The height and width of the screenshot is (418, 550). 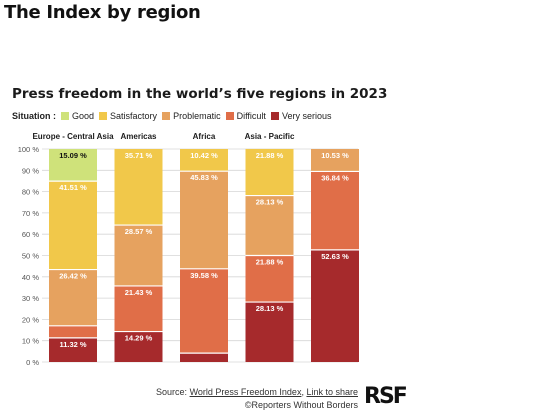 What do you see at coordinates (301, 405) in the screenshot?
I see `copyright: ©Reporters Without Borders` at bounding box center [301, 405].